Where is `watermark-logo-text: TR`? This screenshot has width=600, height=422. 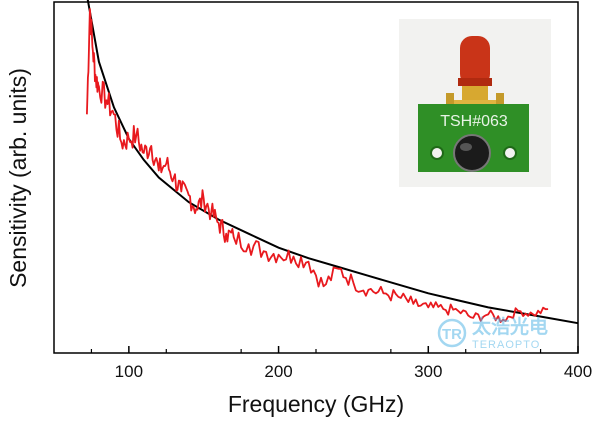 watermark-logo-text: TR is located at coordinates (452, 334).